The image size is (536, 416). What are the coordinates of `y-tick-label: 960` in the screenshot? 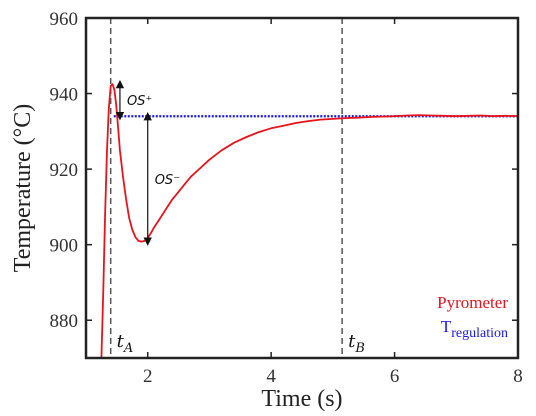 It's located at (64, 19).